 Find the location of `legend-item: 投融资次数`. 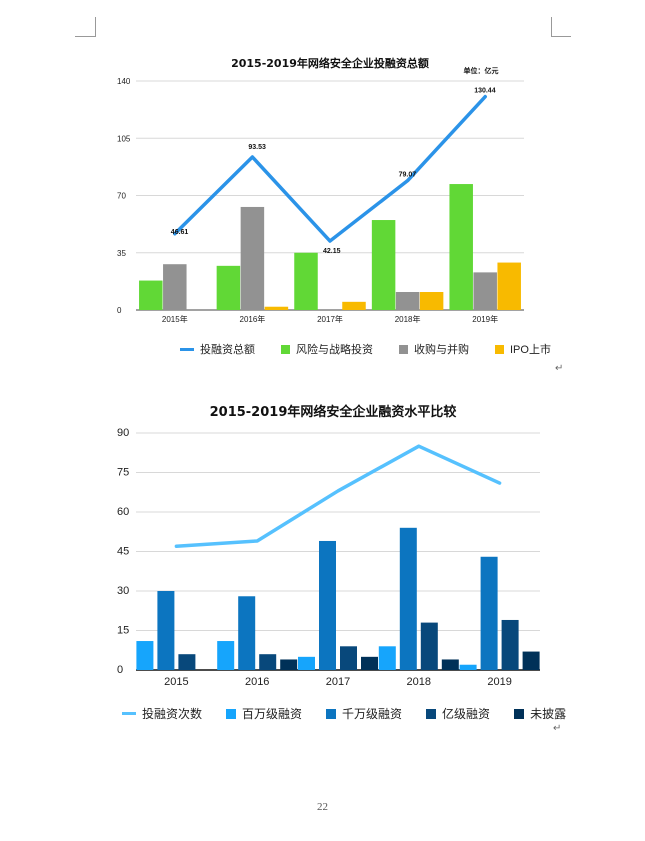

legend-item: 投融资次数 is located at coordinates (162, 713).